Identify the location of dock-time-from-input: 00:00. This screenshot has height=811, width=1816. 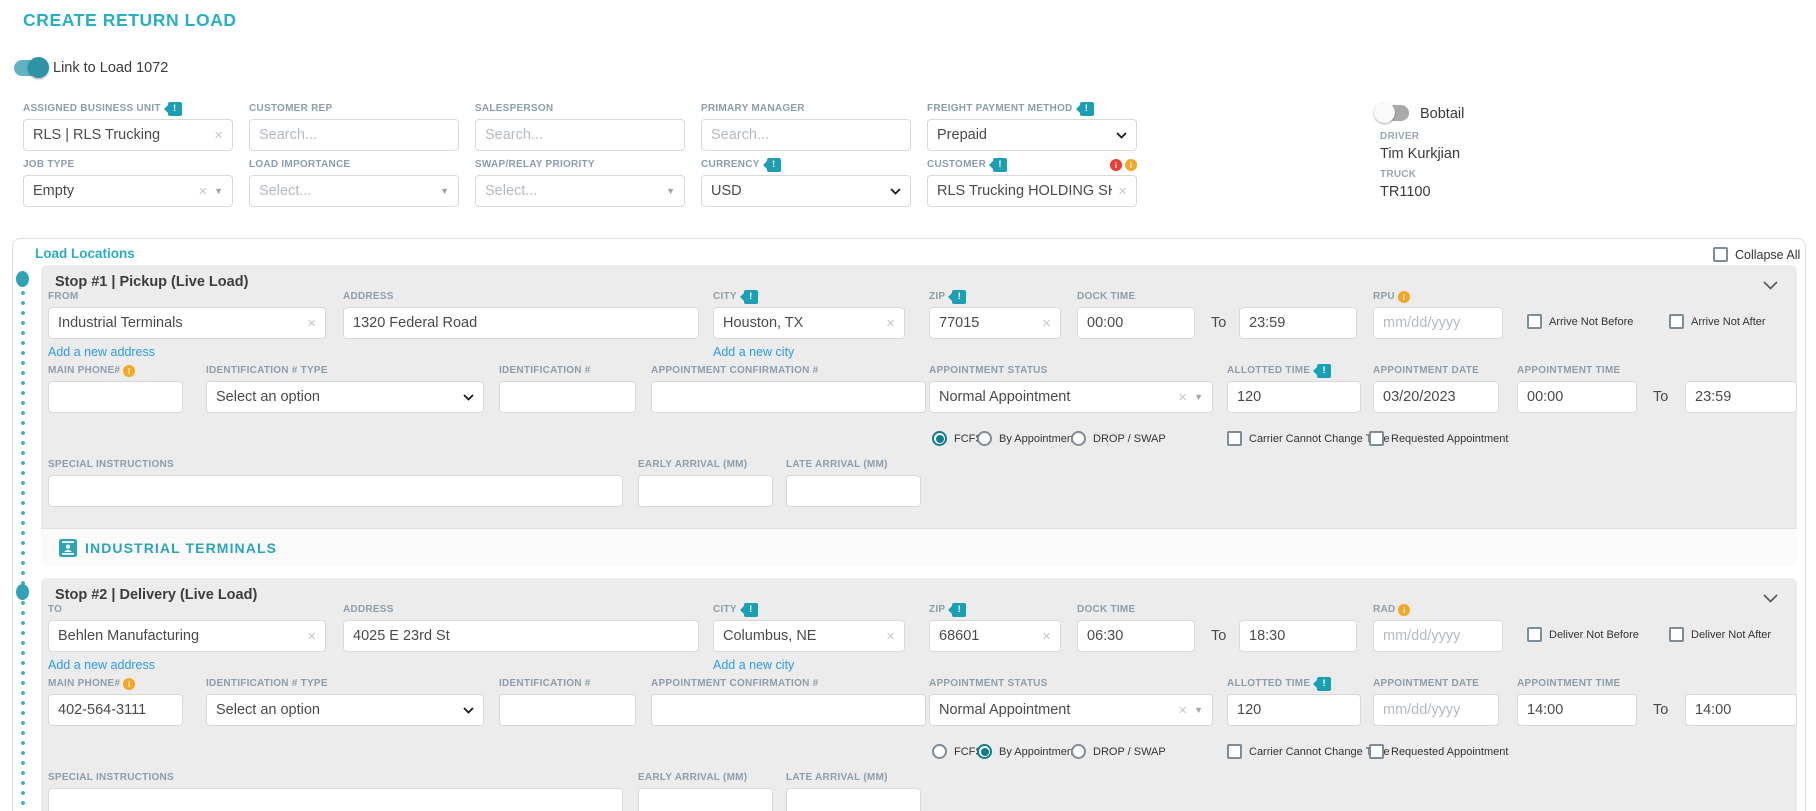
(1136, 323).